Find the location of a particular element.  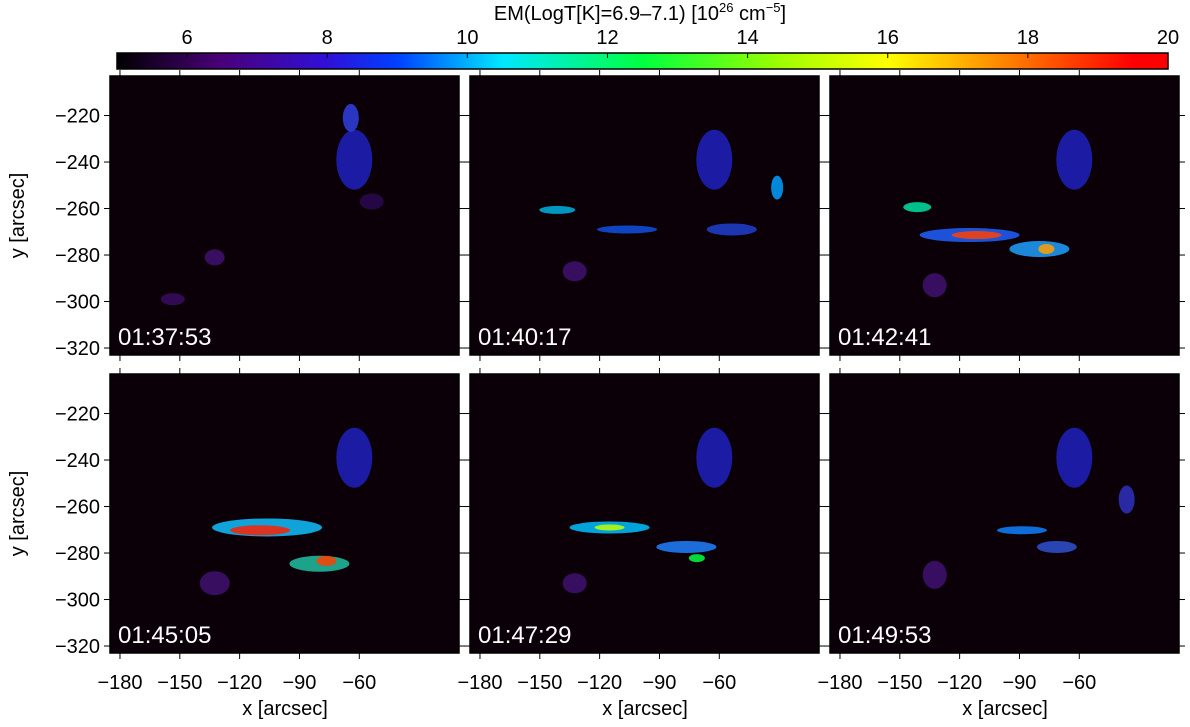

colorbar-tick-label: 18 is located at coordinates (1028, 38).